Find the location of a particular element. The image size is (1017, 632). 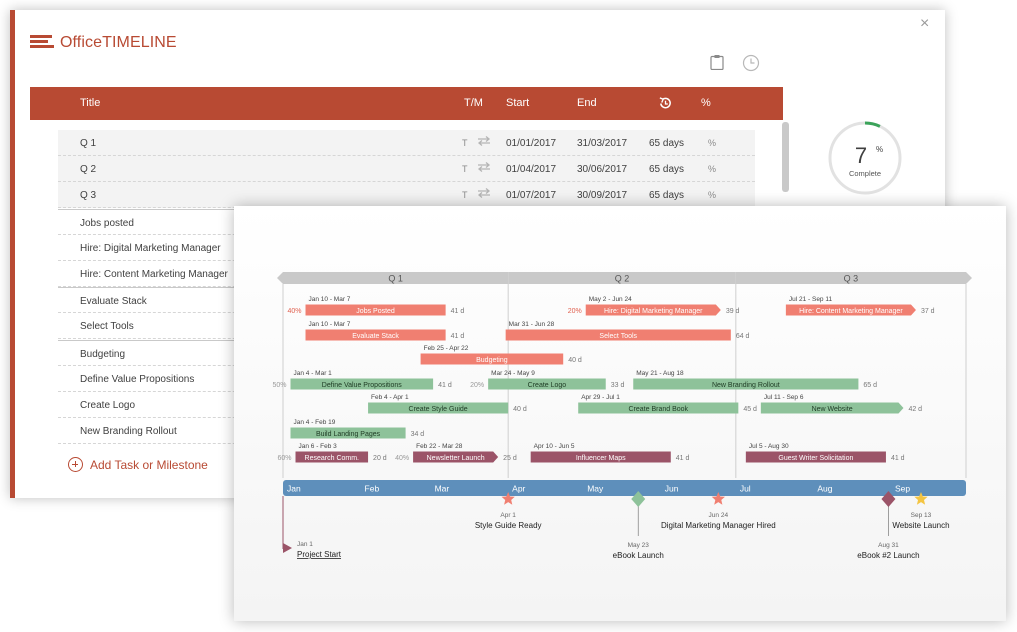

task-dates: Apr 29 - Jul 1 is located at coordinates (600, 397).